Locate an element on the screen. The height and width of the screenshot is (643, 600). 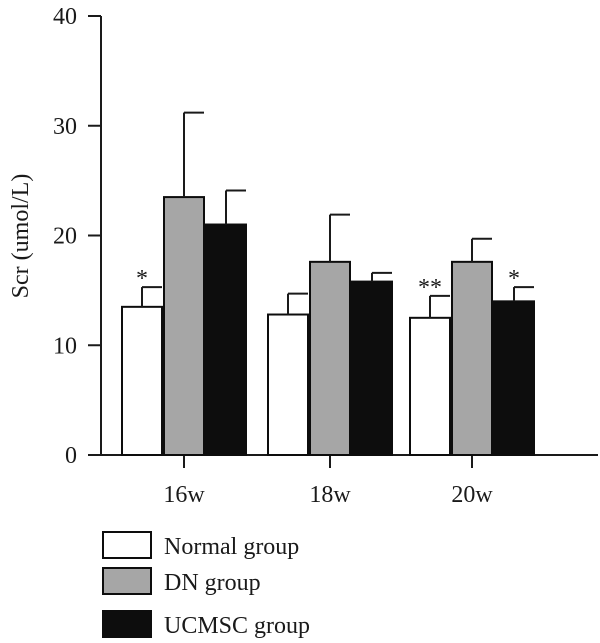
legend: Normal group DN group UCMSC group is located at coordinates (206, 585).